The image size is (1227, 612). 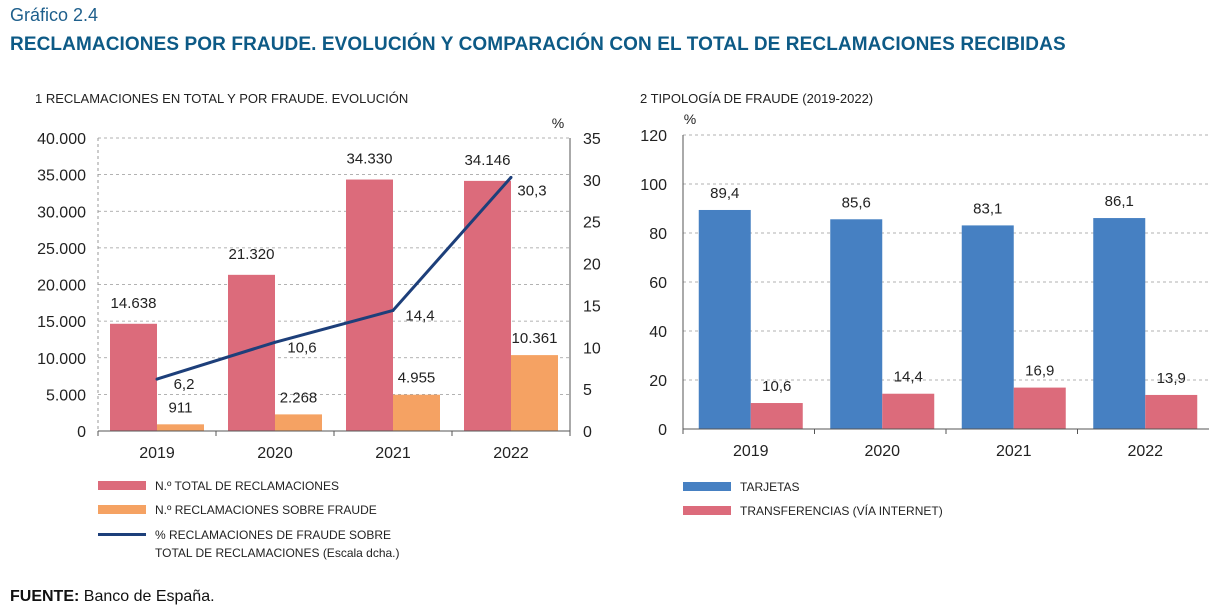 I want to click on chart-supertitle: Gráfico 2.4, so click(x=54, y=15).